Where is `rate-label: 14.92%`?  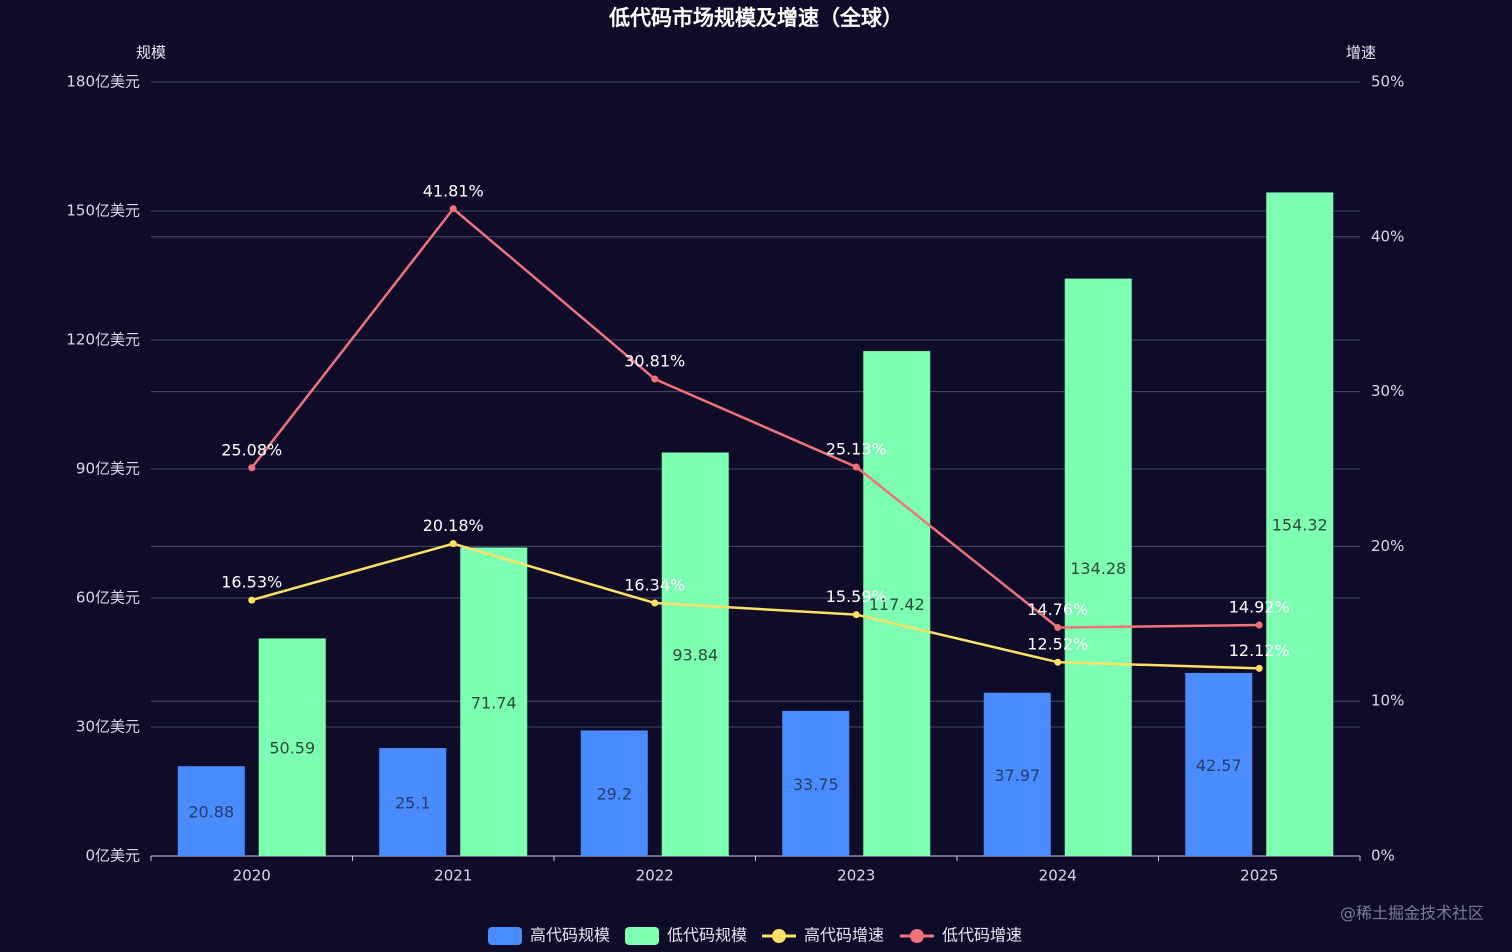
rate-label: 14.92% is located at coordinates (1259, 607).